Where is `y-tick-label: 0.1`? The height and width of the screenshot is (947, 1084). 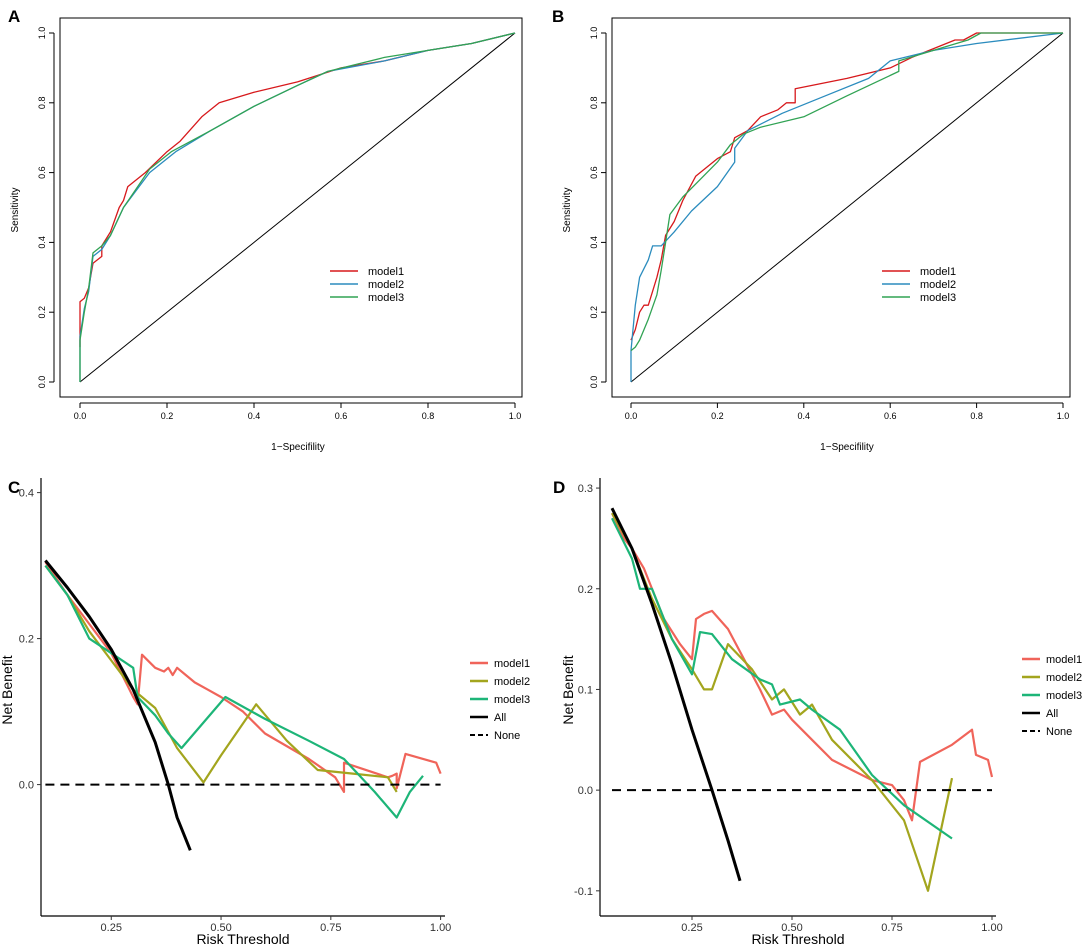 y-tick-label: 0.1 is located at coordinates (585, 690).